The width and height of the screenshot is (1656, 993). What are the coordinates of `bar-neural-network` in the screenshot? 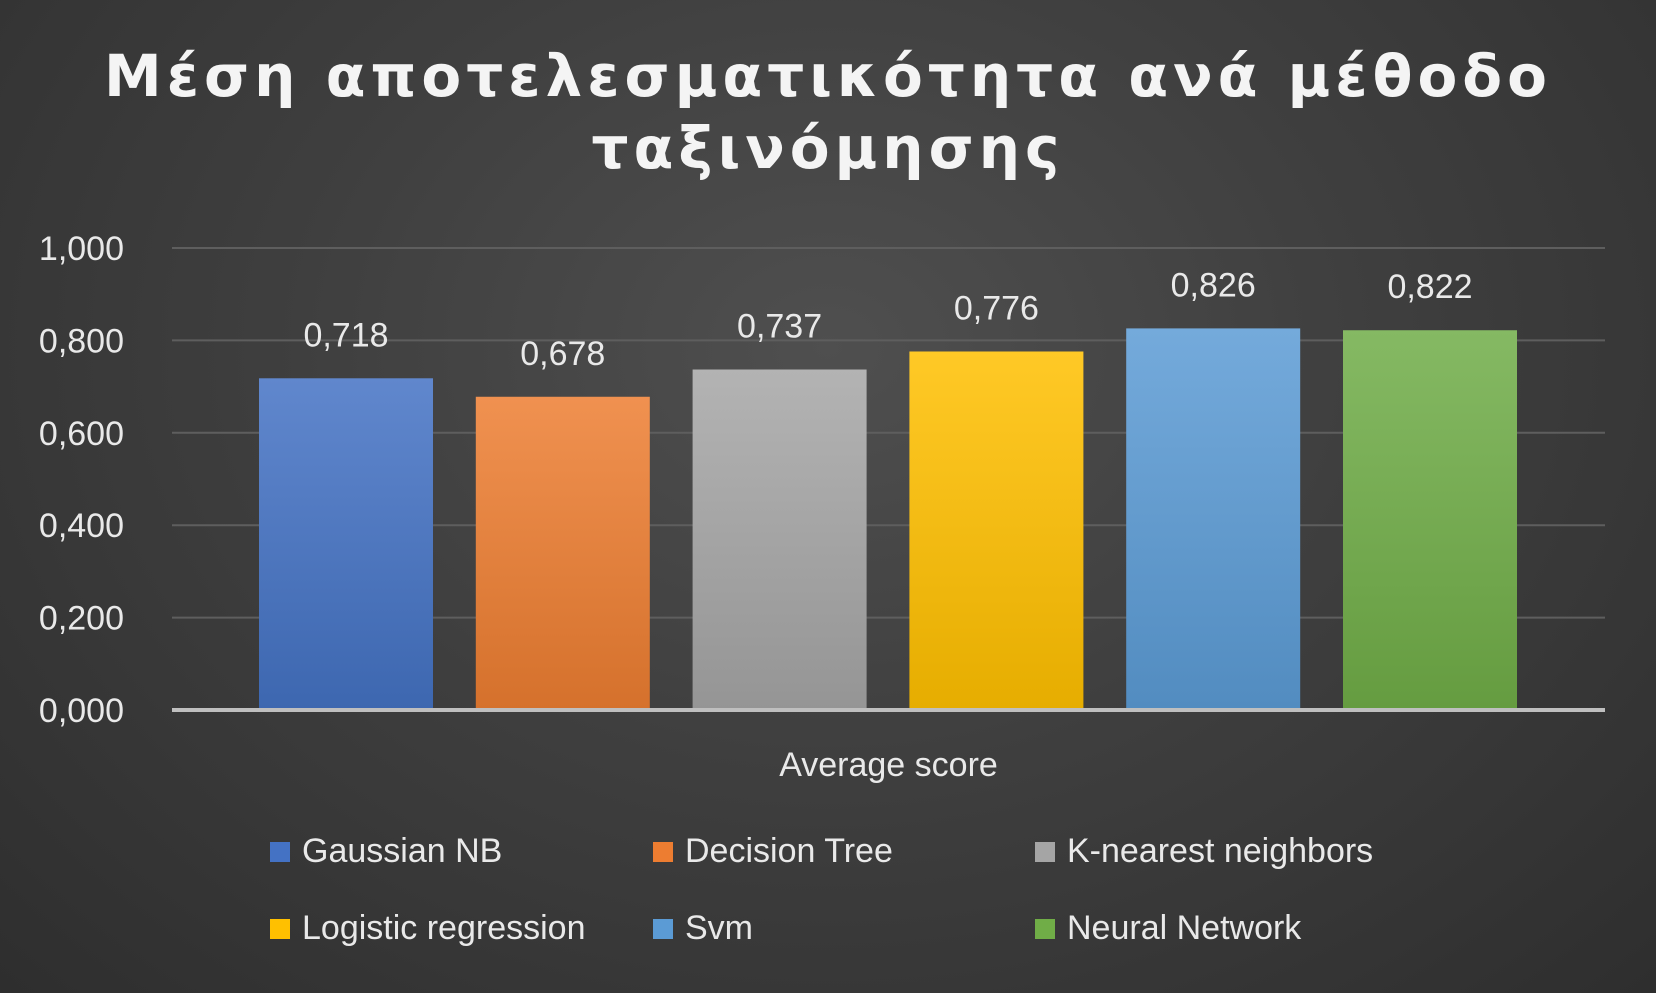 It's located at (1430, 520).